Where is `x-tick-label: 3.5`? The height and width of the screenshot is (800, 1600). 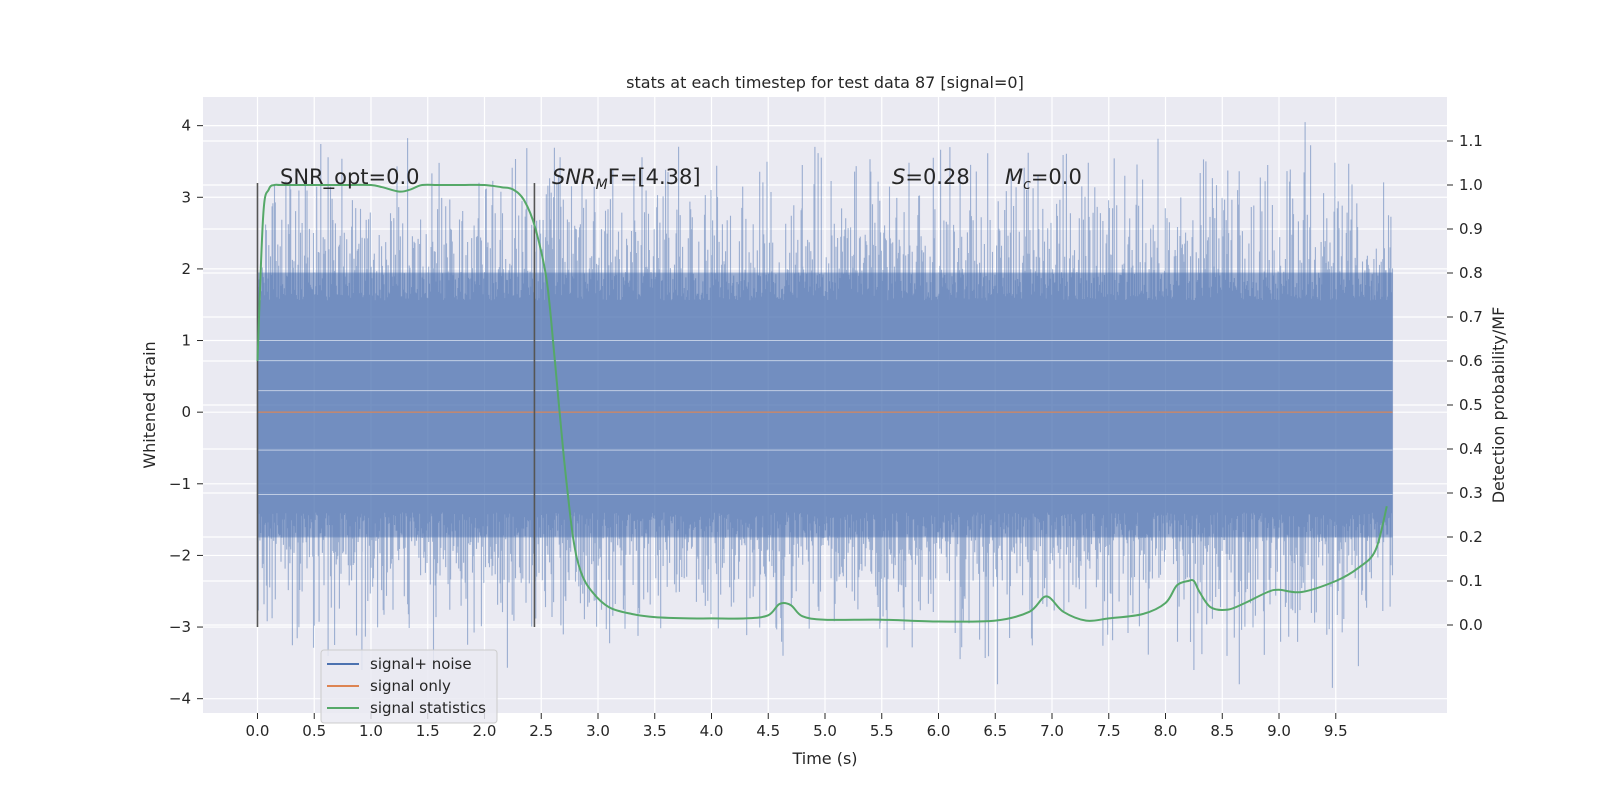
x-tick-label: 3.5 is located at coordinates (655, 731).